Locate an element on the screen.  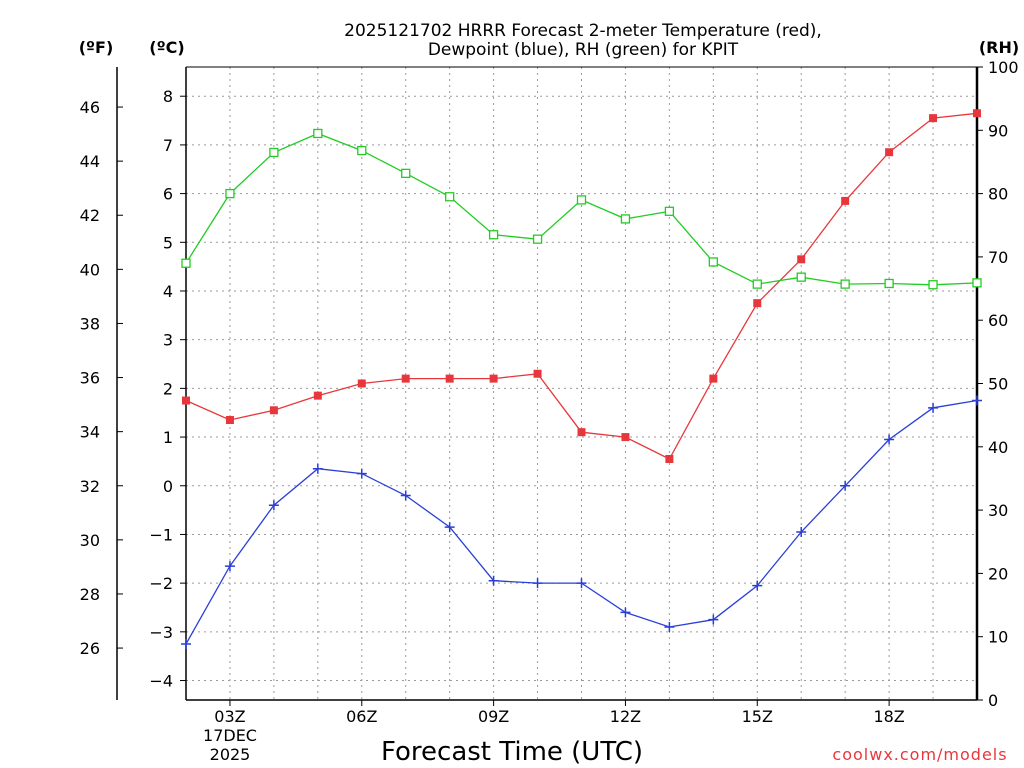
credit-link: coolwx.com/models is located at coordinates (919, 754).